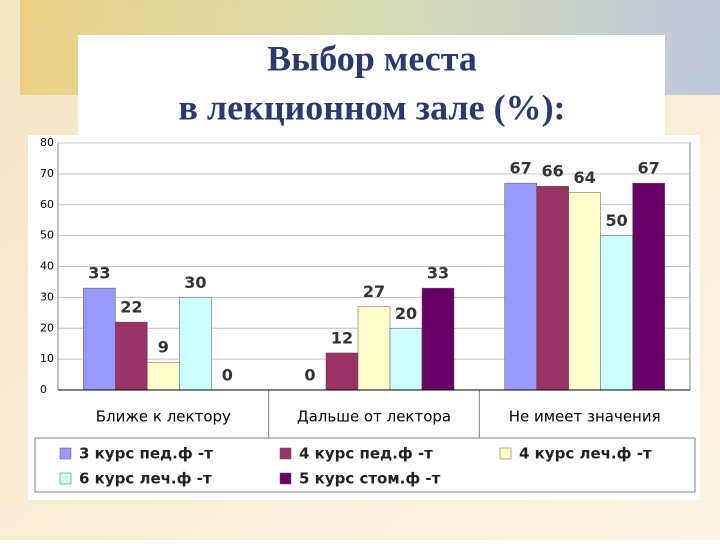 This screenshot has width=720, height=544. What do you see at coordinates (195, 282) in the screenshot?
I see `value-label: 30` at bounding box center [195, 282].